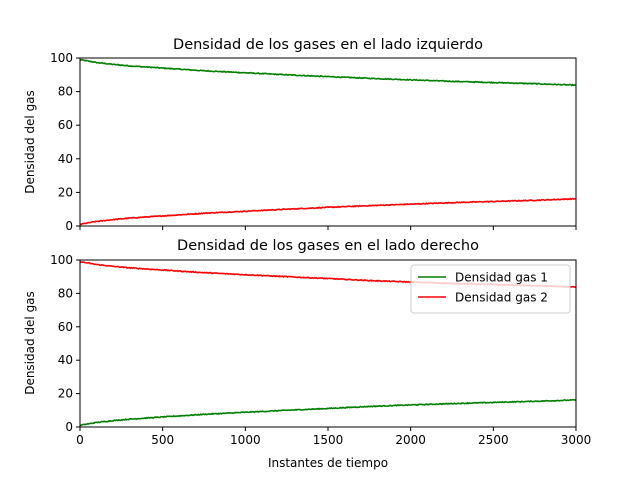 The width and height of the screenshot is (640, 485). Describe the element at coordinates (162, 440) in the screenshot. I see `x-tick-label: 500` at that location.